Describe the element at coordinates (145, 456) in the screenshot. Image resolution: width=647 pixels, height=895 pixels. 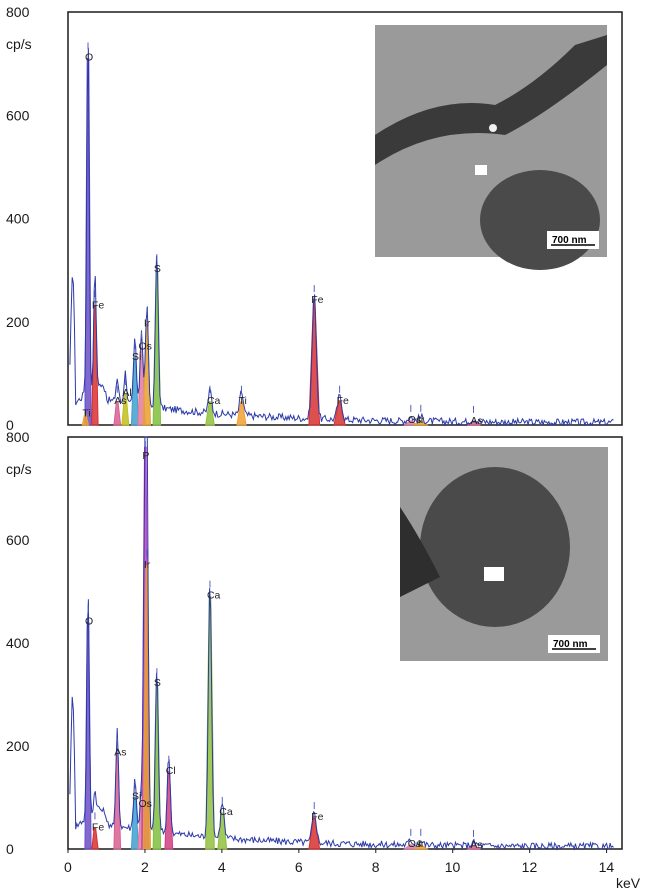
I see `peak-label-p: P` at that location.